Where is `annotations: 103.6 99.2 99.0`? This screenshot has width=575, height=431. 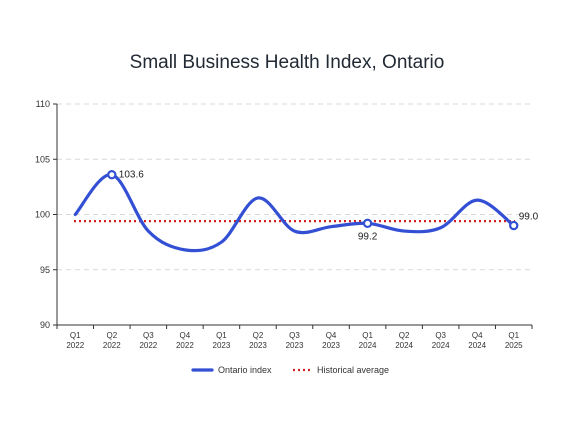
annotations: 103.6 99.2 99.0 is located at coordinates (323, 206).